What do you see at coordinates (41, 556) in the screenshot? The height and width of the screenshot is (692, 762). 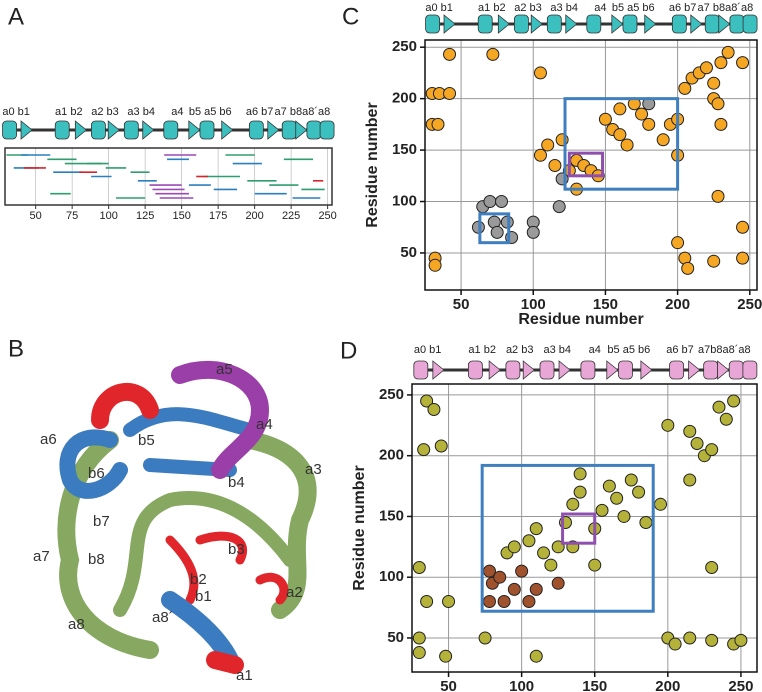 I see `structure-label: a7` at bounding box center [41, 556].